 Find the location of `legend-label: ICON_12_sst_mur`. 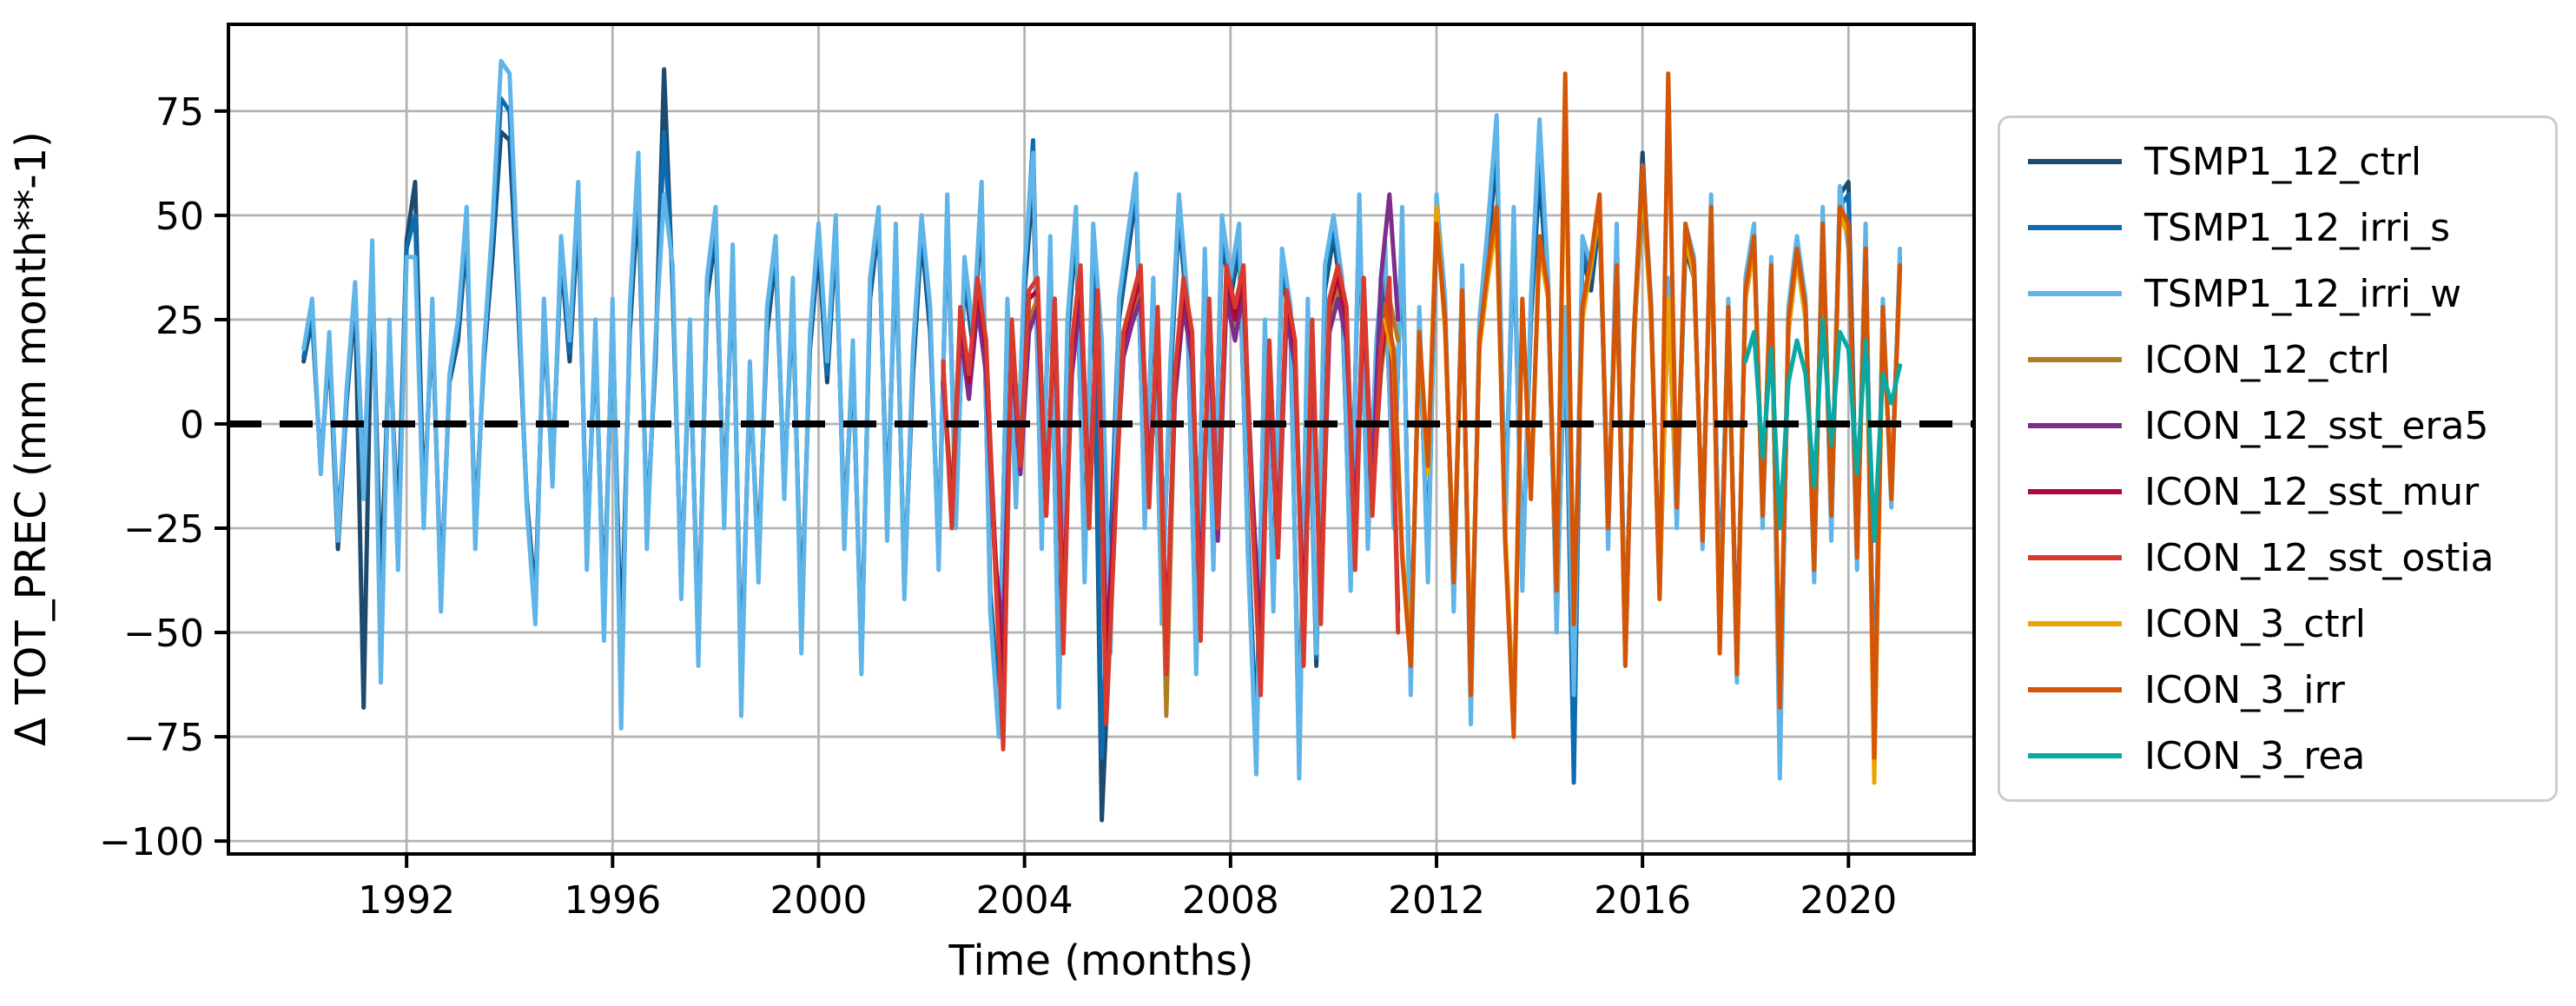

legend-label: ICON_12_sst_mur is located at coordinates (2312, 491).